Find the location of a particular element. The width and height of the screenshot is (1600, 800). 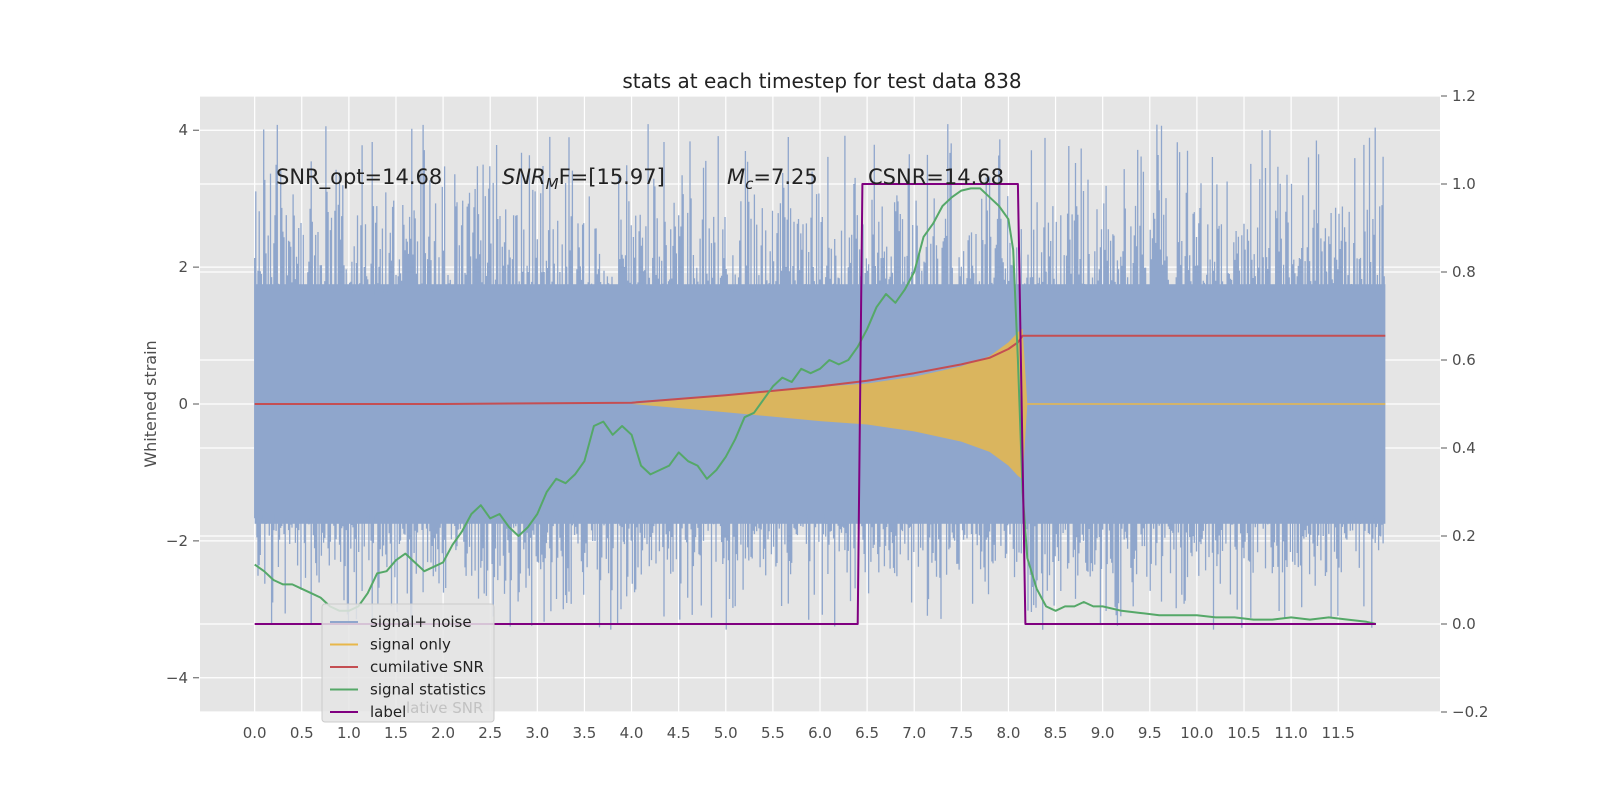

annotation-csnr: CSNR=14.68 is located at coordinates (936, 177).